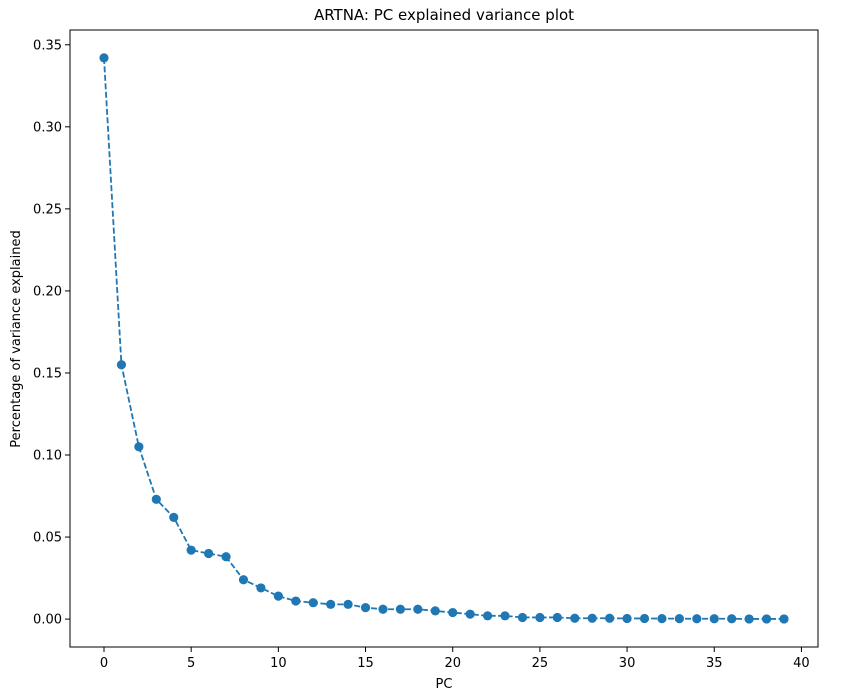 This screenshot has height=699, width=855. I want to click on y-tick-label: 0.05, so click(47, 538).